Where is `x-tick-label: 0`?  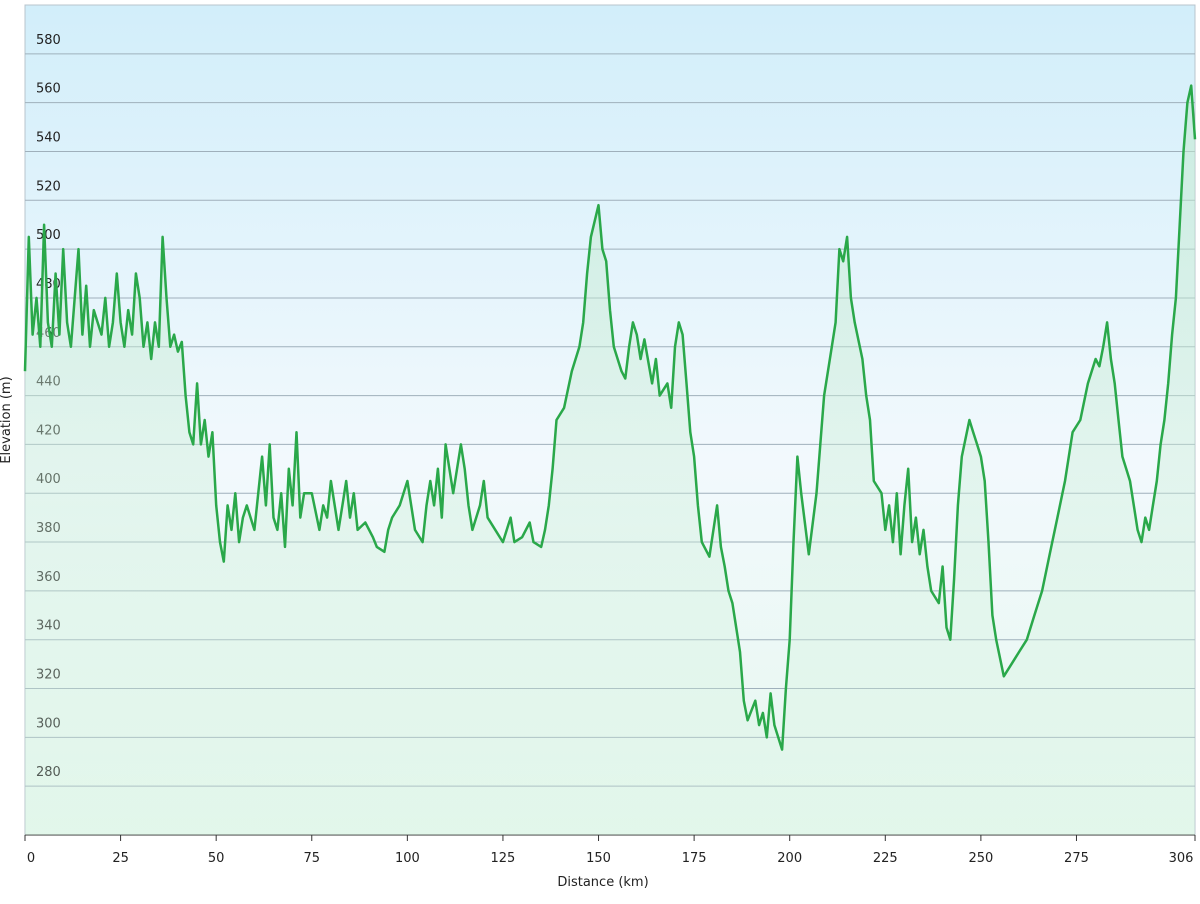
x-tick-label: 0 is located at coordinates (31, 858).